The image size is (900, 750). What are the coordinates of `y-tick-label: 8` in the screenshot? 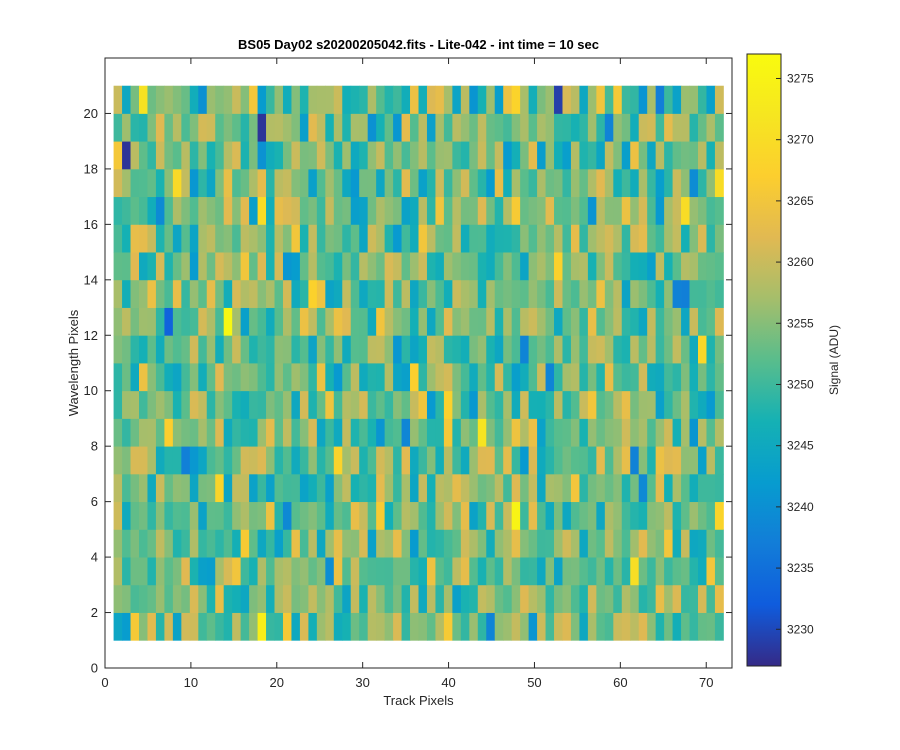 It's located at (94, 446).